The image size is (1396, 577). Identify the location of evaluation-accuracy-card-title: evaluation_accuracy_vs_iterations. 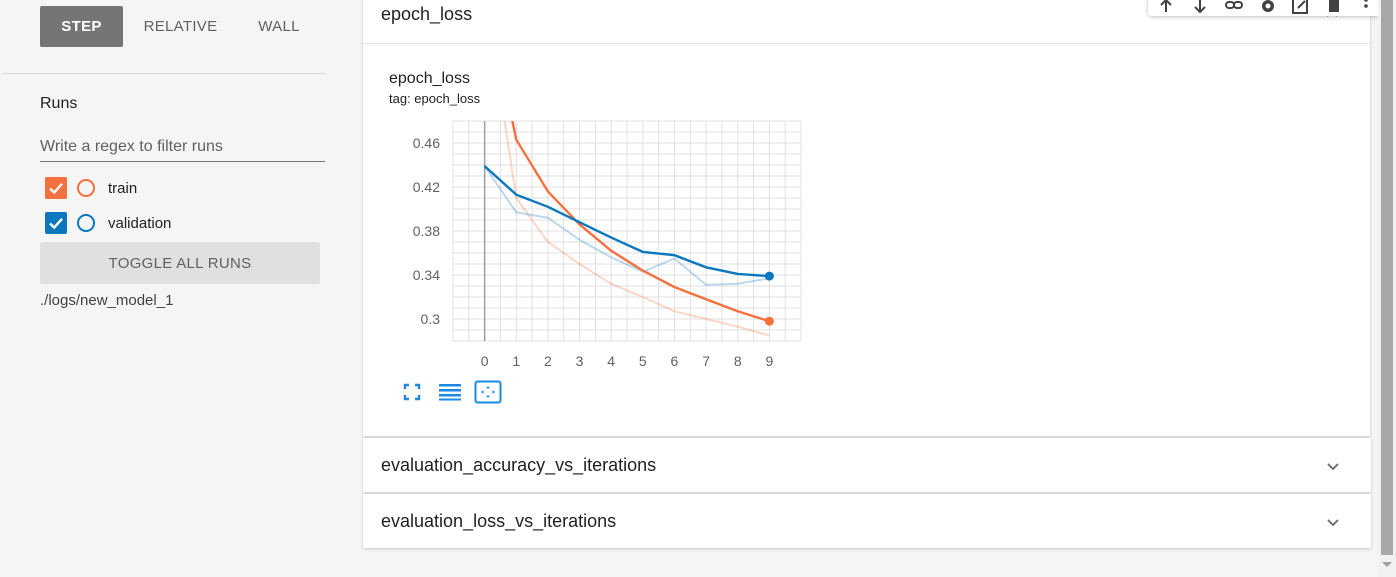
(519, 465).